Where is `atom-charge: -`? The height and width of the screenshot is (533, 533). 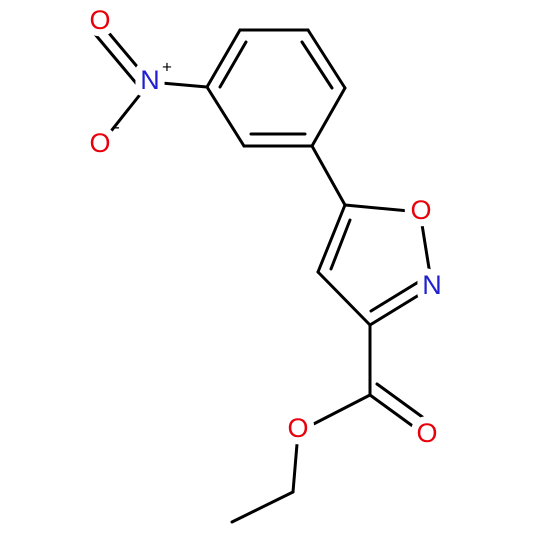
atom-charge: - is located at coordinates (117, 126).